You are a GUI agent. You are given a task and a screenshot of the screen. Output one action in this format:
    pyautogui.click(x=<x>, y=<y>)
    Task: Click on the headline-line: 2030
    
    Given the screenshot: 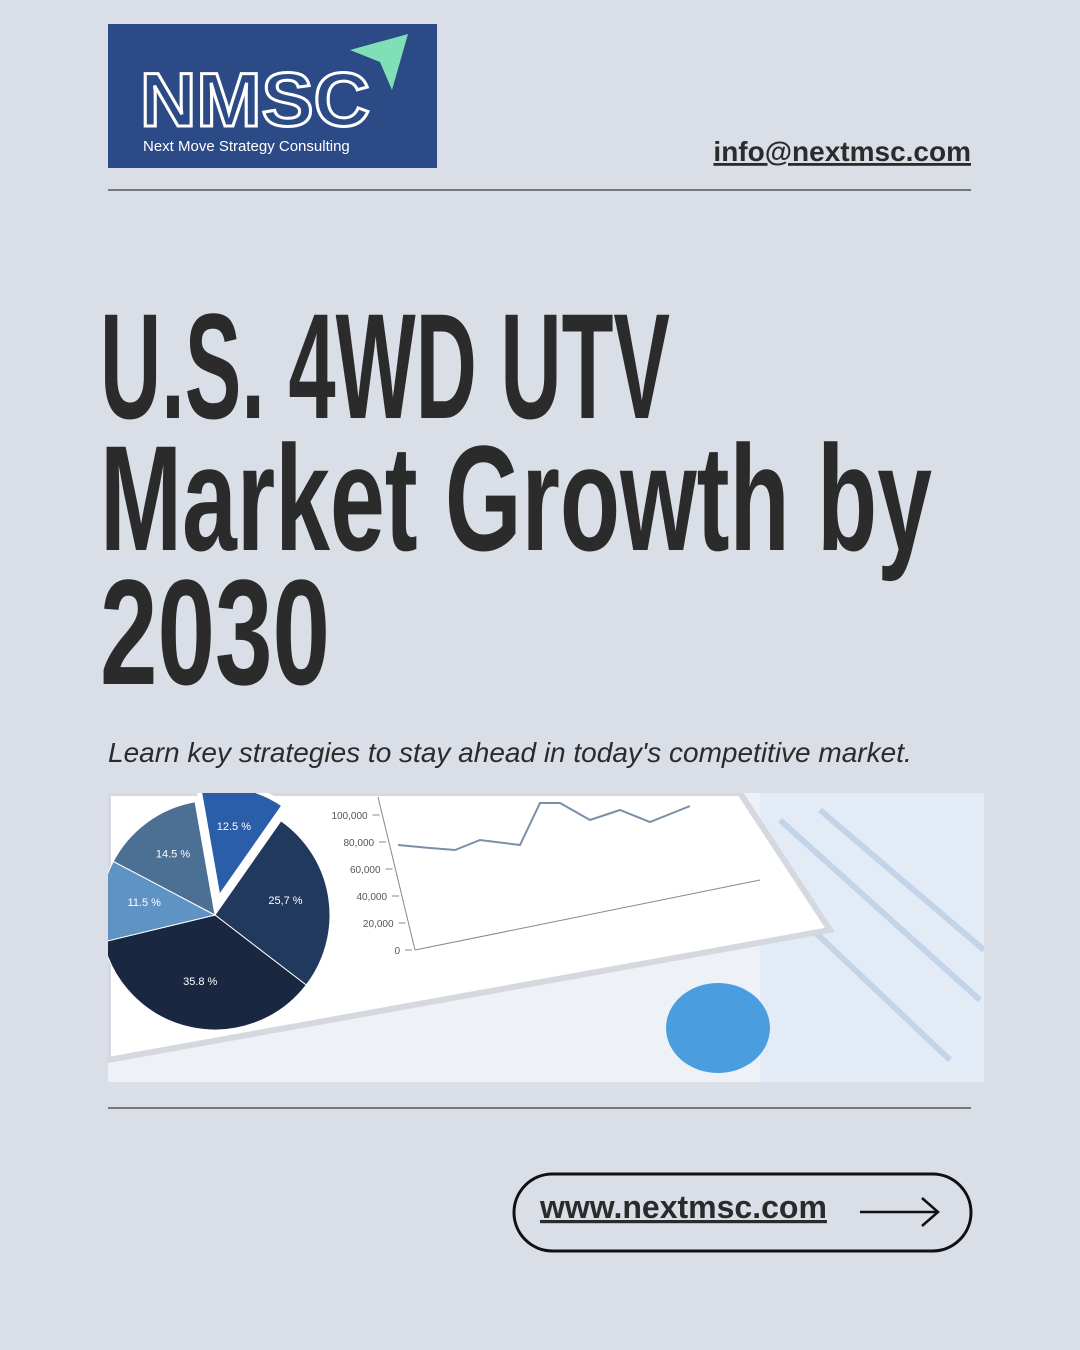 What is the action you would take?
    pyautogui.click(x=215, y=632)
    